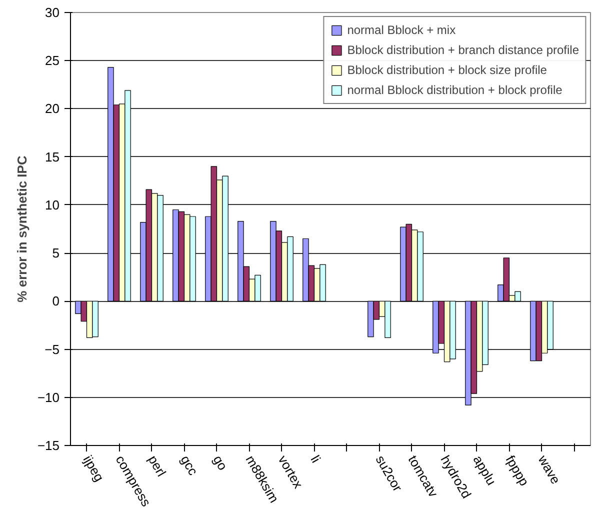 Image resolution: width=605 pixels, height=531 pixels. What do you see at coordinates (190, 465) in the screenshot?
I see `x-tick-label: gcc` at bounding box center [190, 465].